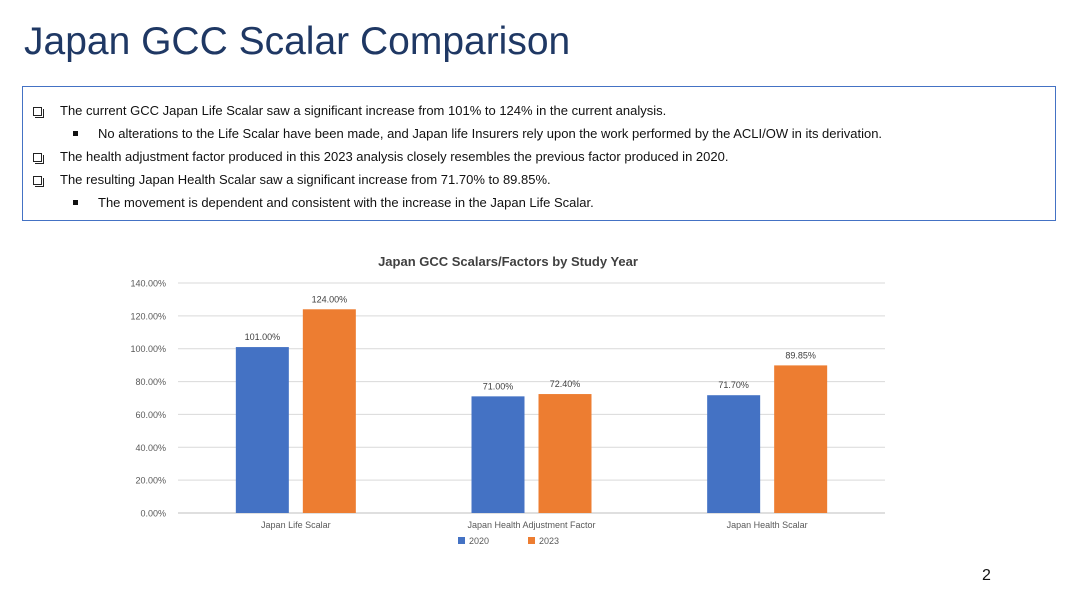 The height and width of the screenshot is (608, 1080). Describe the element at coordinates (330, 299) in the screenshot. I see `data-label: 124.00%` at that location.